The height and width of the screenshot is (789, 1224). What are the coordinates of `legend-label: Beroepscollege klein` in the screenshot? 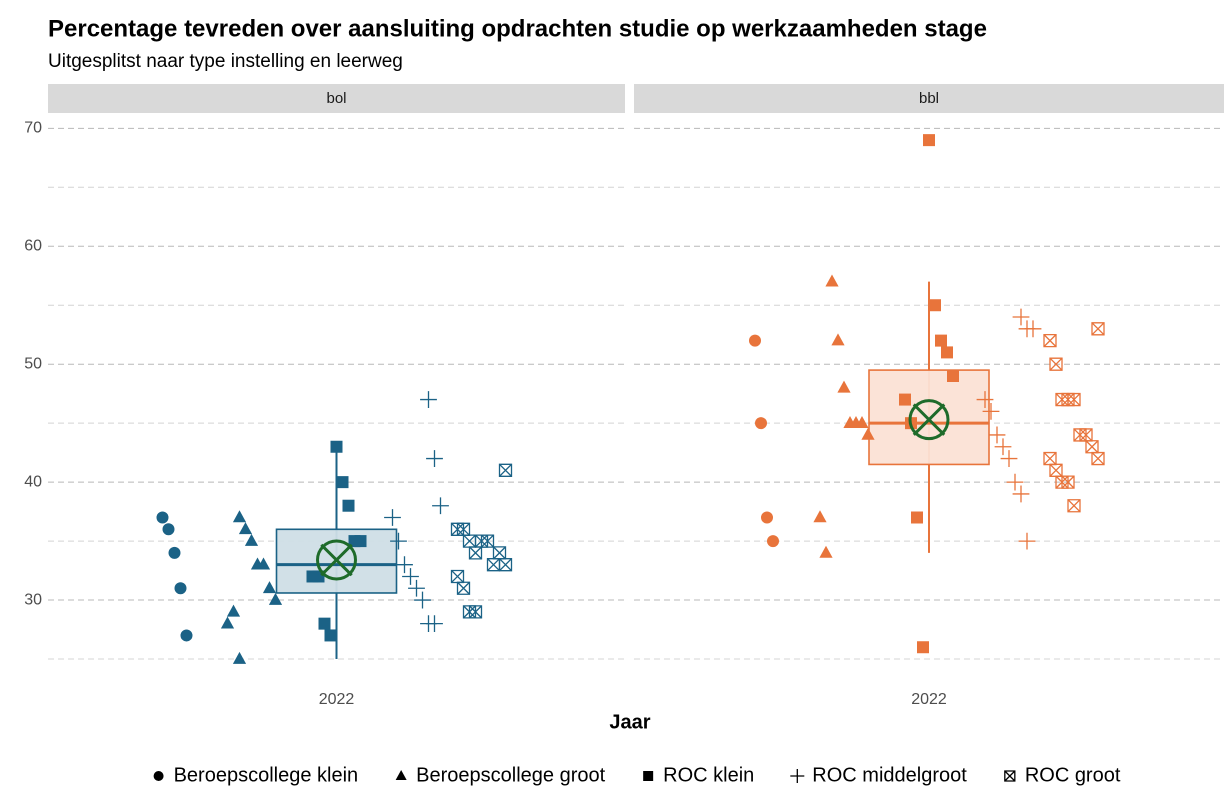 It's located at (266, 775).